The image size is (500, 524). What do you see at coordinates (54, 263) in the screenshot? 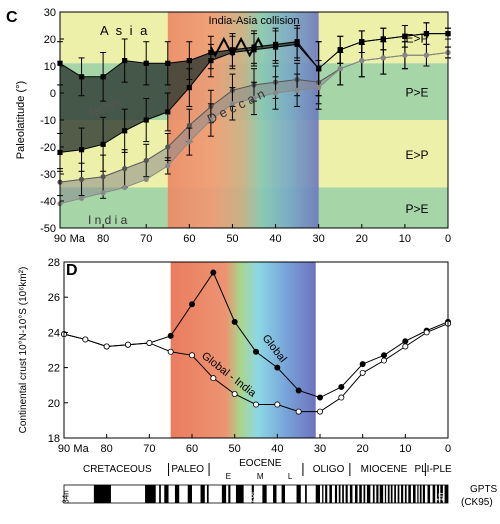
I see `y-tick-label: 28` at bounding box center [54, 263].